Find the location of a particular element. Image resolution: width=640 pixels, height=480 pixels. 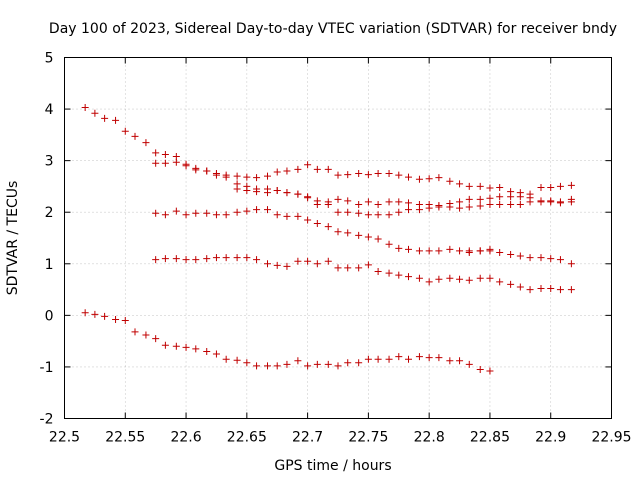

x-tick-label: 22.8 is located at coordinates (429, 438).